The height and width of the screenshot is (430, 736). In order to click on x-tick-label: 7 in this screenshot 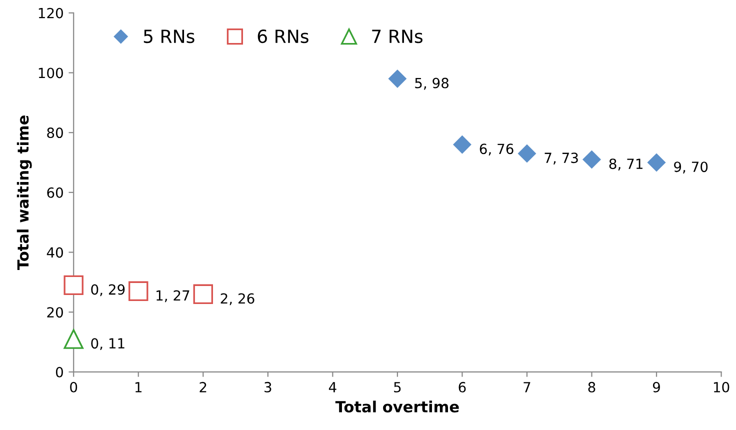, I will do `click(527, 387)`.